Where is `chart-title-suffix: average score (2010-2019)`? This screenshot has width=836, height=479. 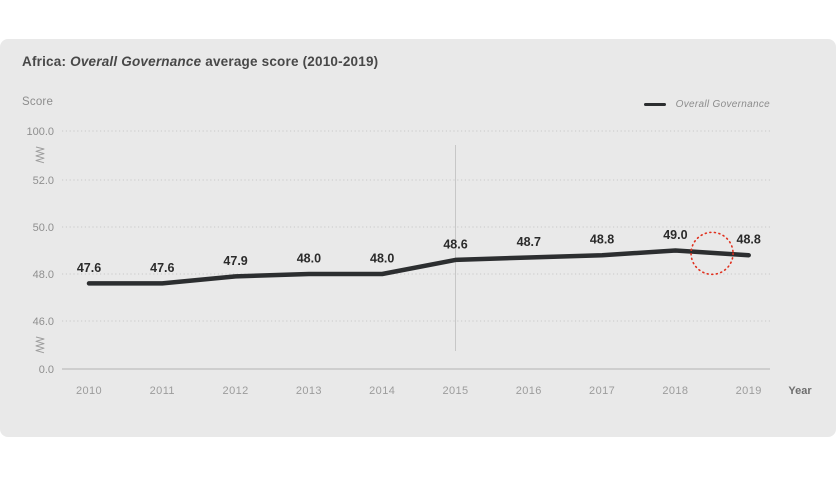
chart-title-suffix: average score (2010-2019) is located at coordinates (290, 61).